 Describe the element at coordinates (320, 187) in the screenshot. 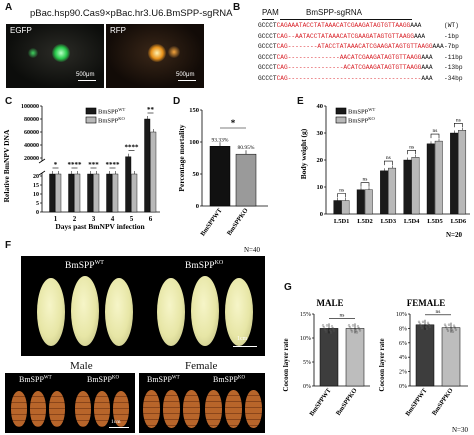

I see `e-ytick-label: 10` at that location.